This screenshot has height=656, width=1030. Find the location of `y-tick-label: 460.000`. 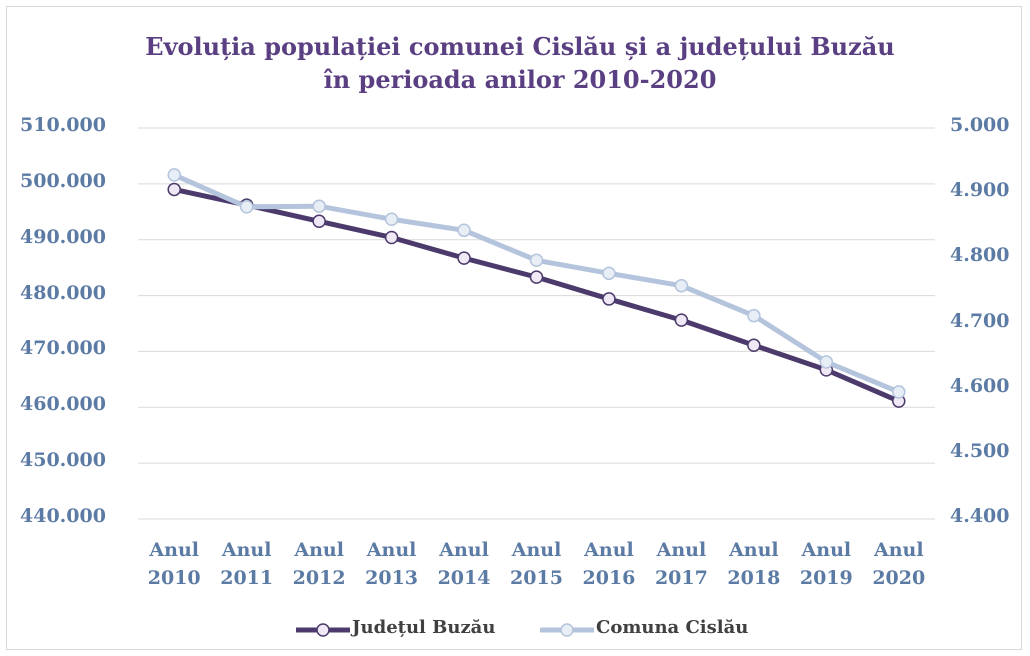

y-tick-label: 460.000 is located at coordinates (63, 404).